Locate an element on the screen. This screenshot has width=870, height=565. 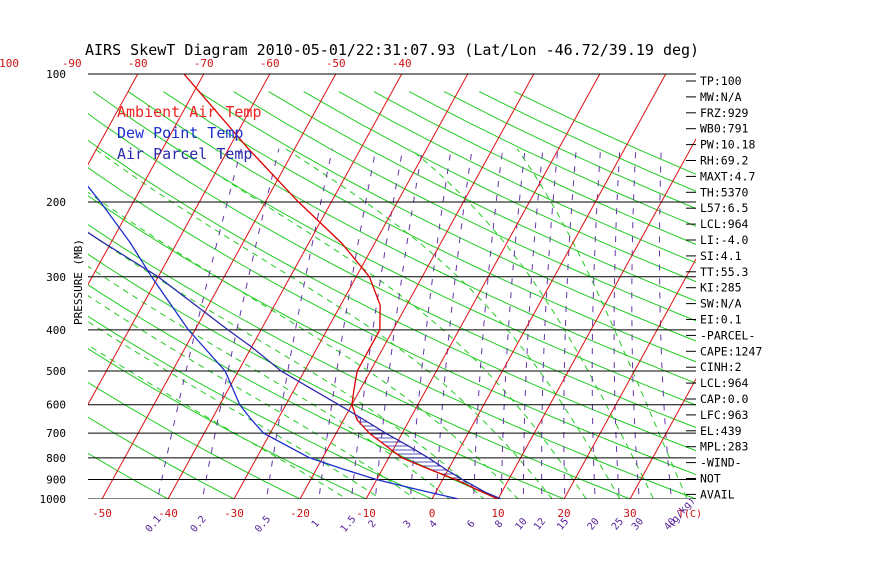
top-temp-tick-label: -100 is located at coordinates (9, 63).